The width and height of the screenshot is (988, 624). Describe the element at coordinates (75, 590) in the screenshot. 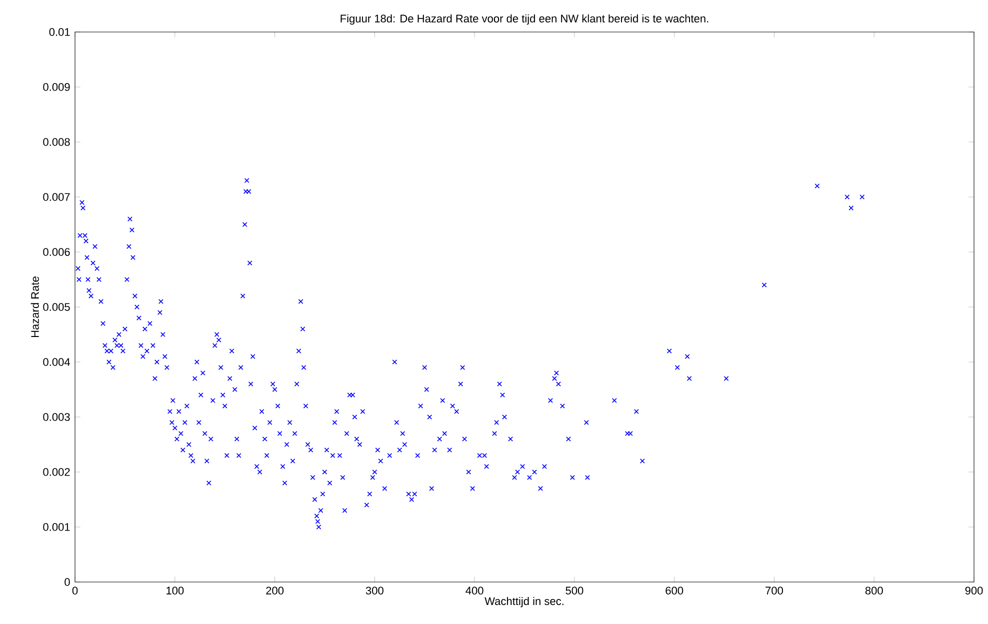

I see `x-tick-label: 0` at that location.